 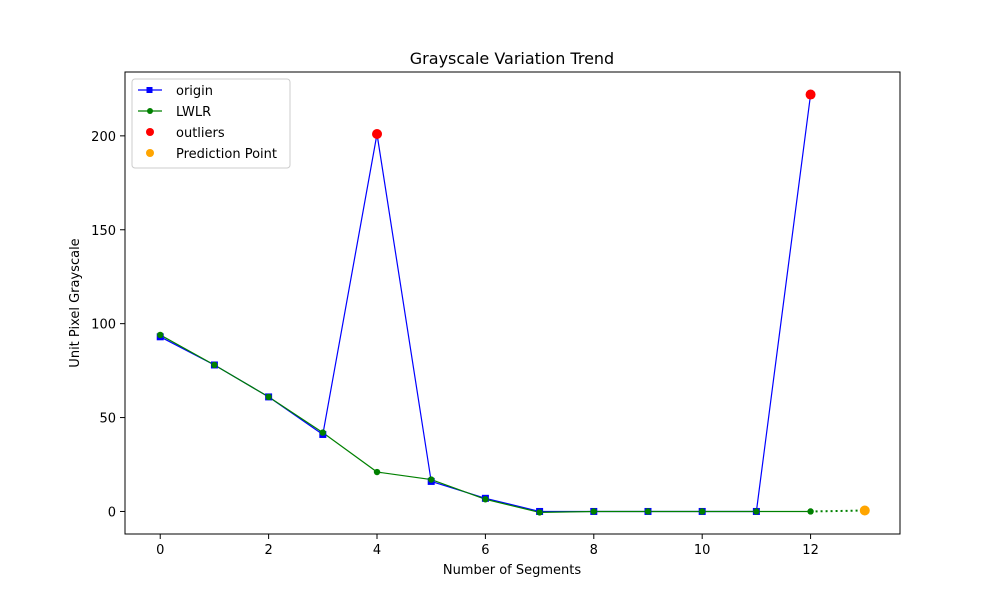 I want to click on legend-label-origin: origin, so click(x=194, y=91).